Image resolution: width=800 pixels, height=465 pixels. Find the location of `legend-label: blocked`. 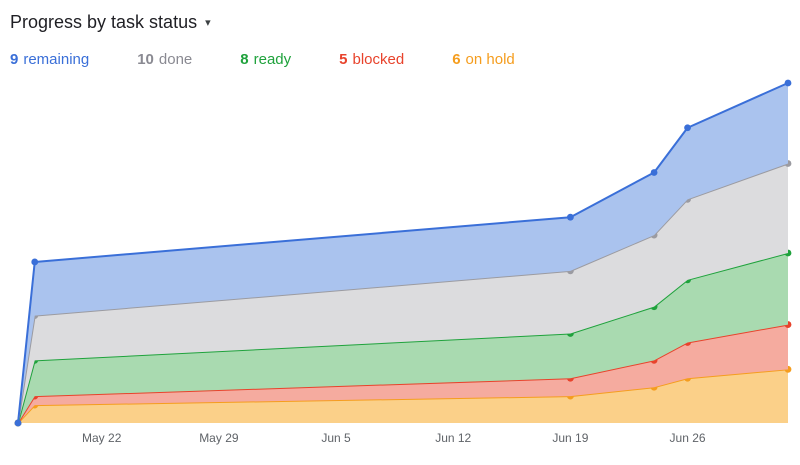

legend-label: blocked is located at coordinates (378, 59).